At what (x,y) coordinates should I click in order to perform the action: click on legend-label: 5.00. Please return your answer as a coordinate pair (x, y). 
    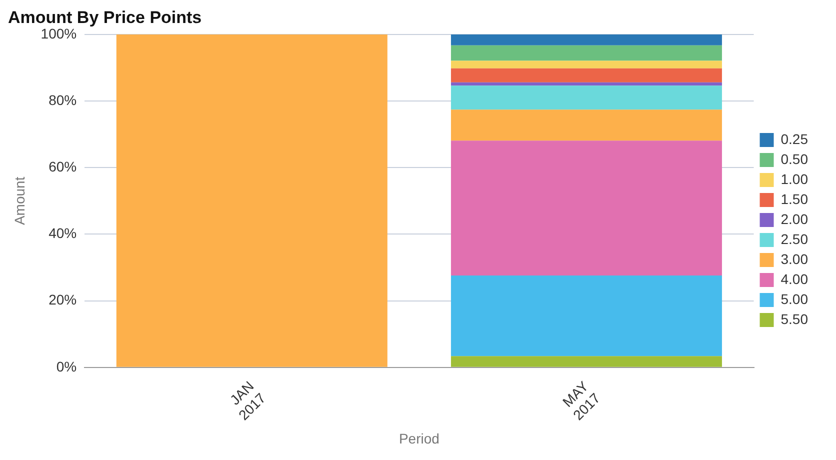
    Looking at the image, I should click on (794, 298).